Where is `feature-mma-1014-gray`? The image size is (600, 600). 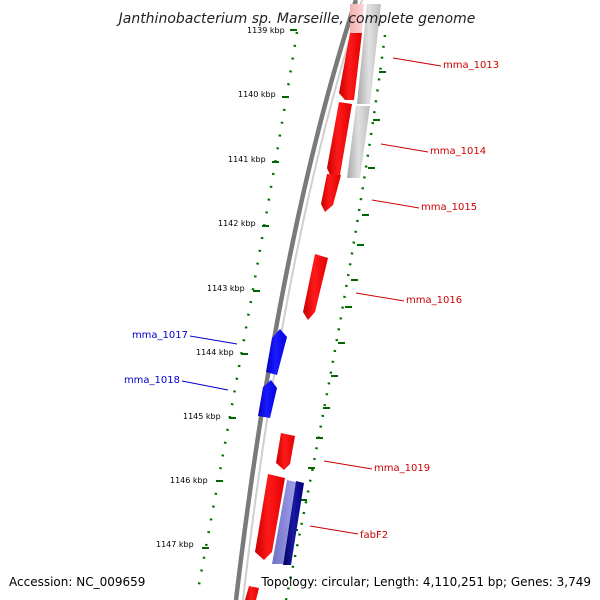
feature-mma-1014-gray is located at coordinates (358, 142).